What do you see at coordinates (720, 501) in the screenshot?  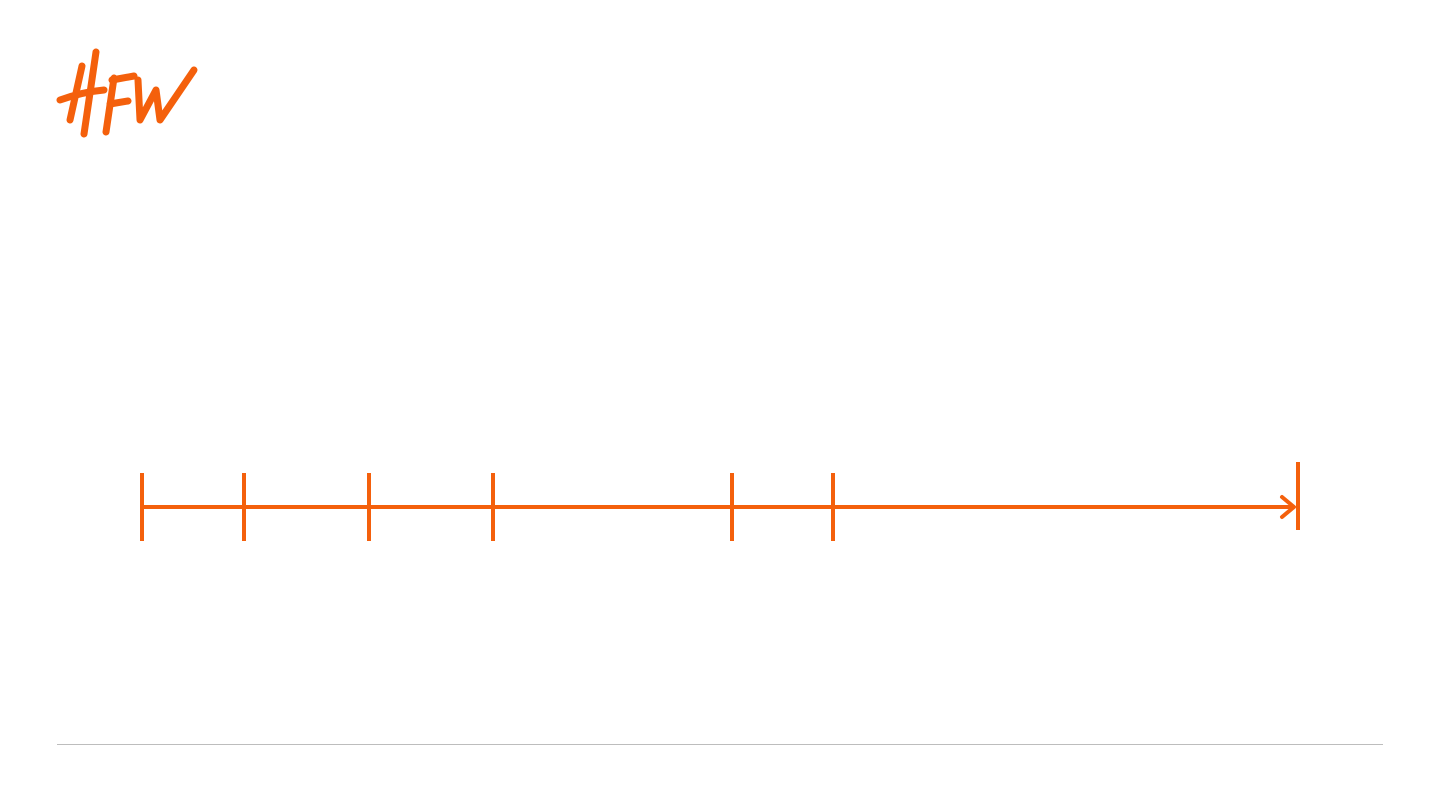 I see `timeline-diagram` at bounding box center [720, 501].